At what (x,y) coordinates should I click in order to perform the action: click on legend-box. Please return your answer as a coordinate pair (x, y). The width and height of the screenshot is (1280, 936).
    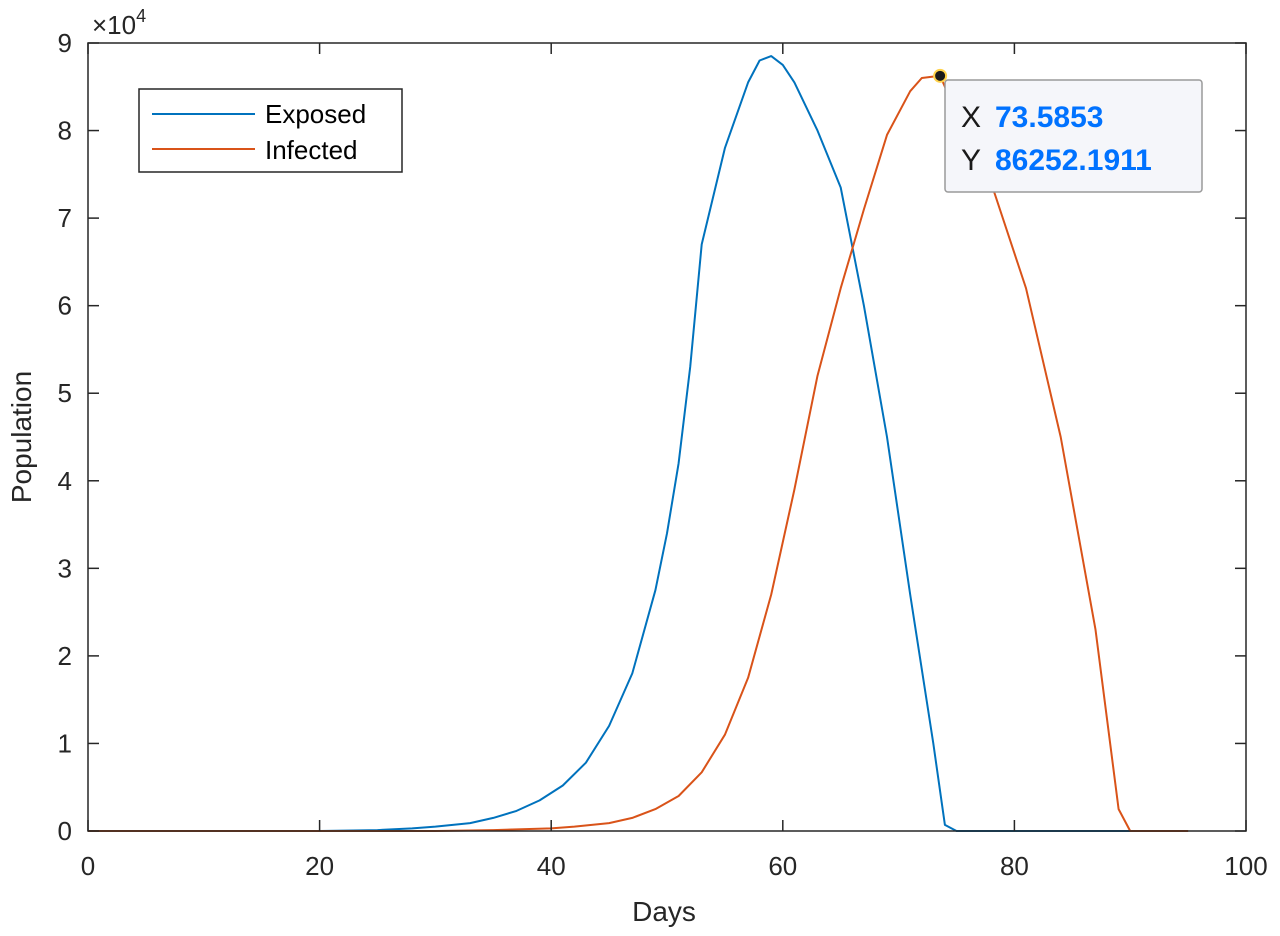
    Looking at the image, I should click on (270, 130).